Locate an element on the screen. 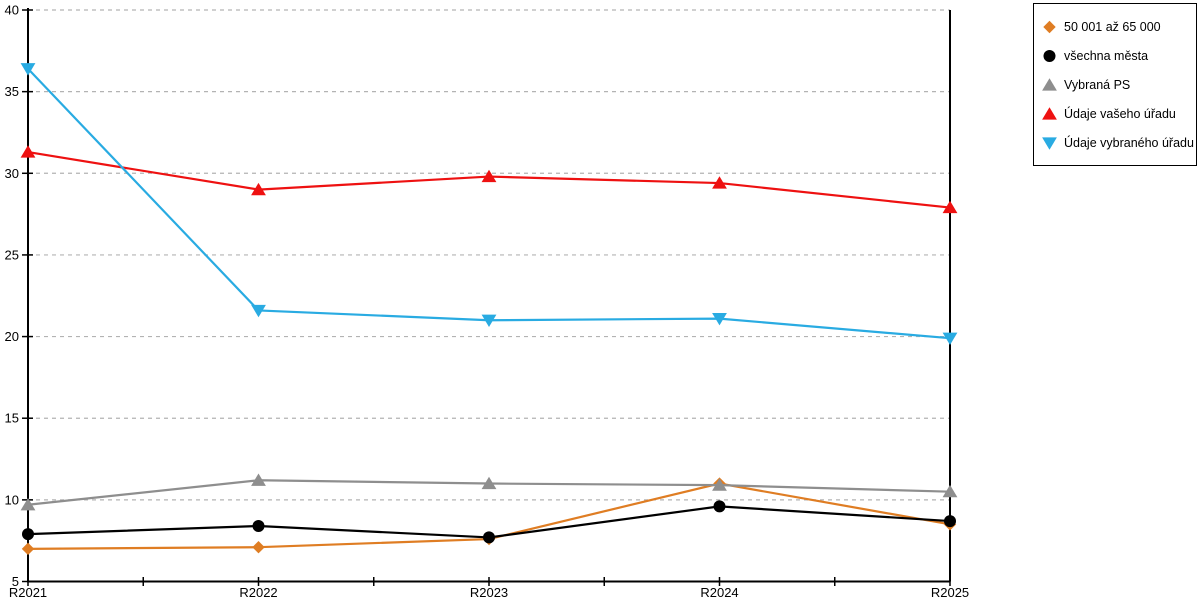  legend-item: Vybraná PS is located at coordinates (1116, 84).